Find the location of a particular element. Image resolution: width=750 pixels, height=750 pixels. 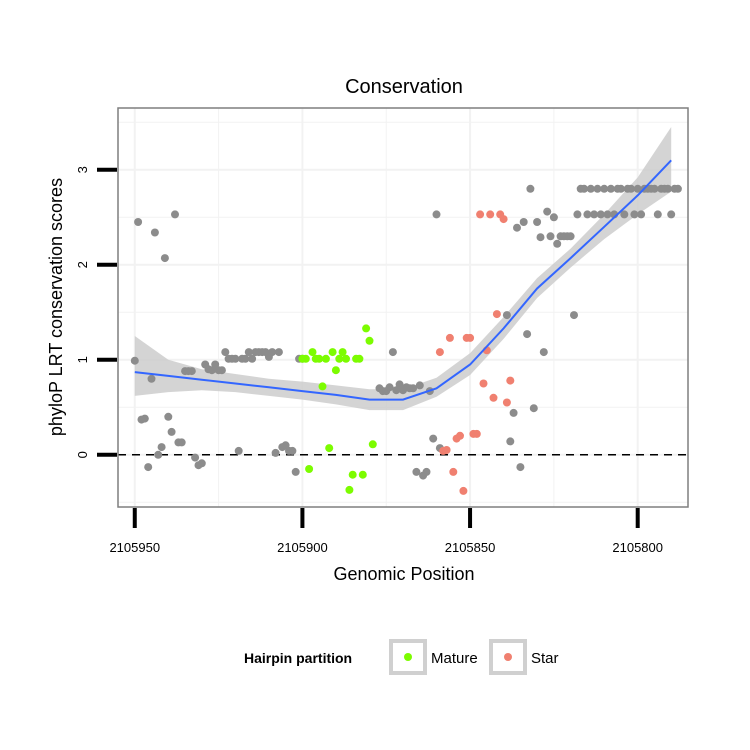

y-axis-ticks: 0 1 2 3 is located at coordinates (96, 312).